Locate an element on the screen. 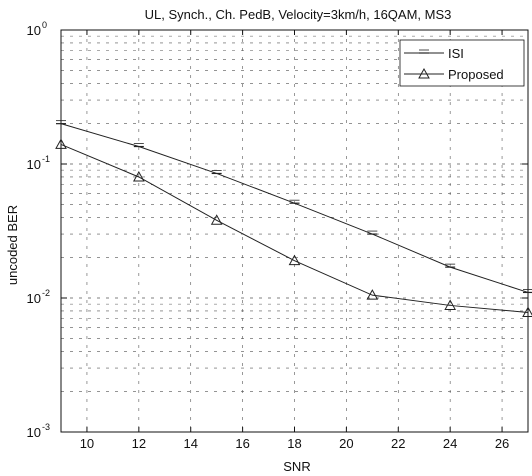 This screenshot has width=532, height=476. x-tick-label: 10 is located at coordinates (87, 443).